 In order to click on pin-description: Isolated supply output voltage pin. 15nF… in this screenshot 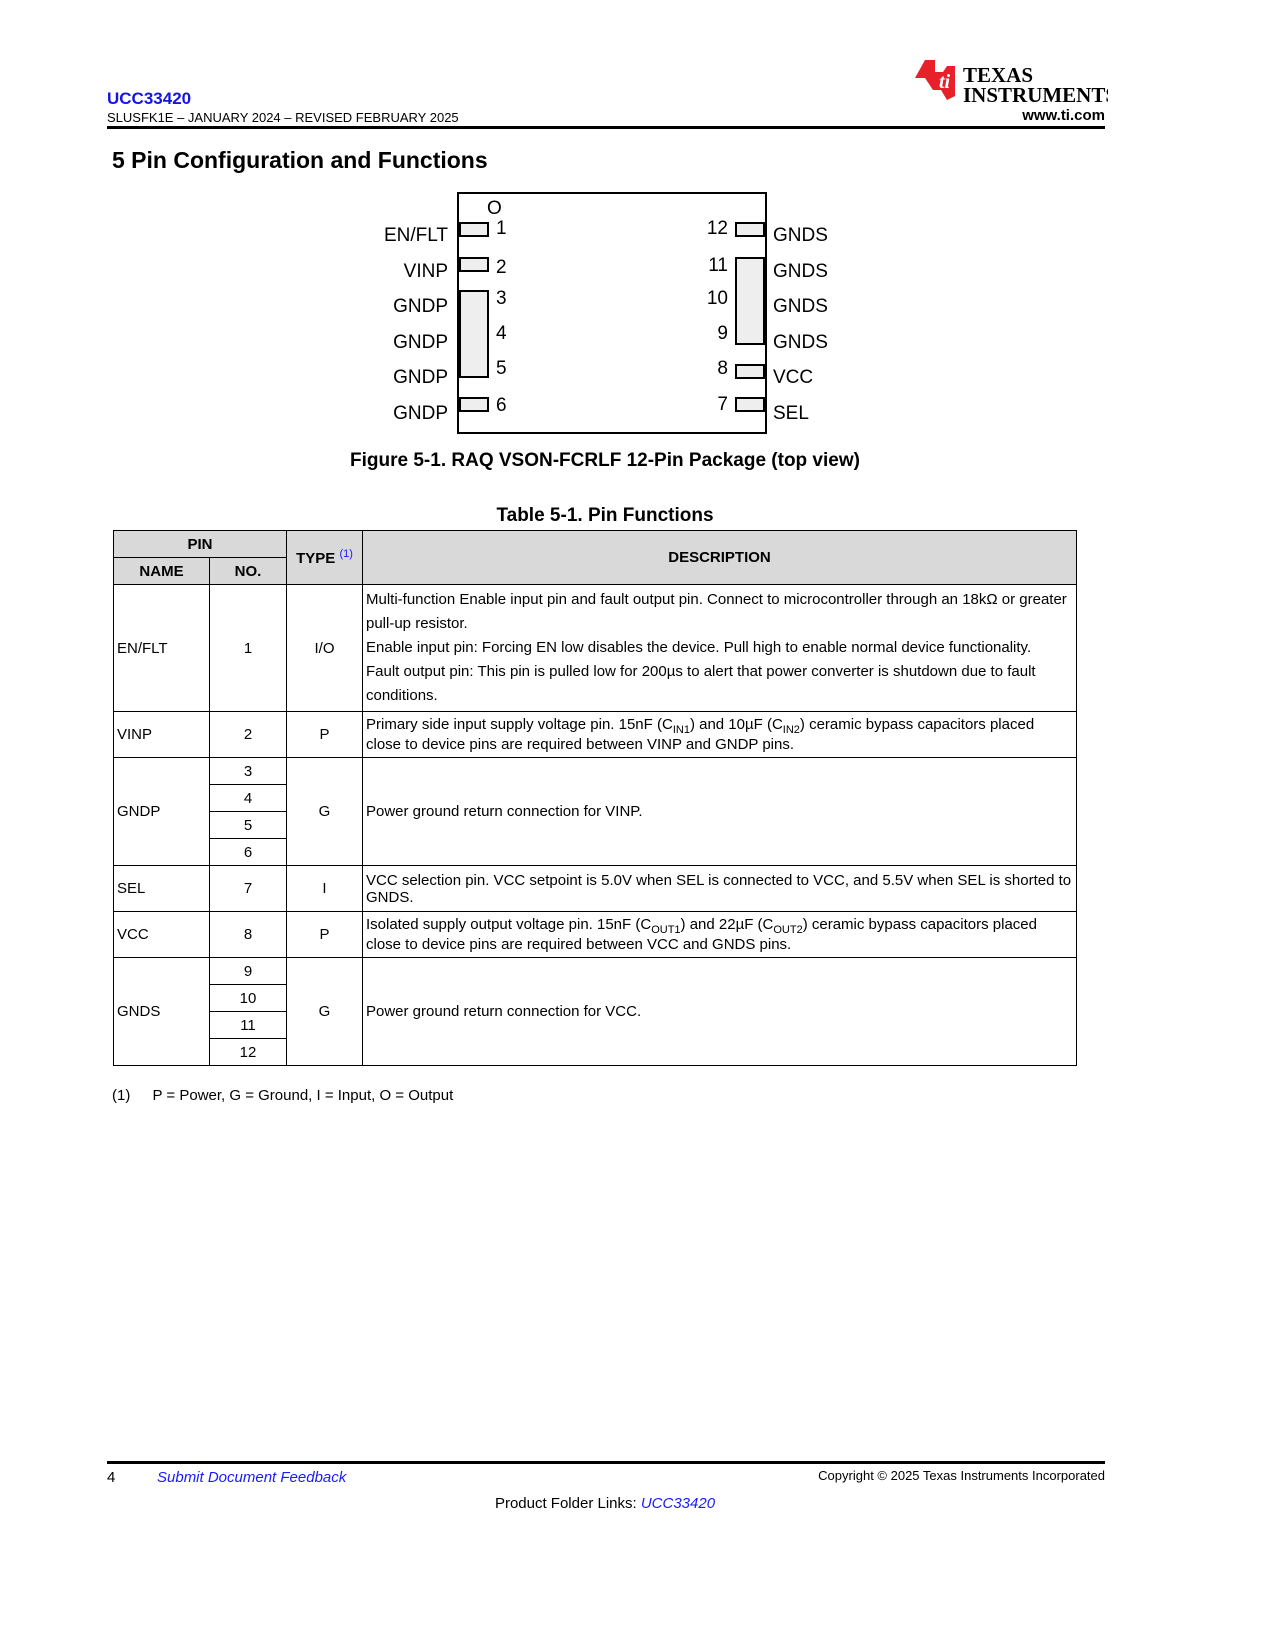, I will do `click(719, 934)`.